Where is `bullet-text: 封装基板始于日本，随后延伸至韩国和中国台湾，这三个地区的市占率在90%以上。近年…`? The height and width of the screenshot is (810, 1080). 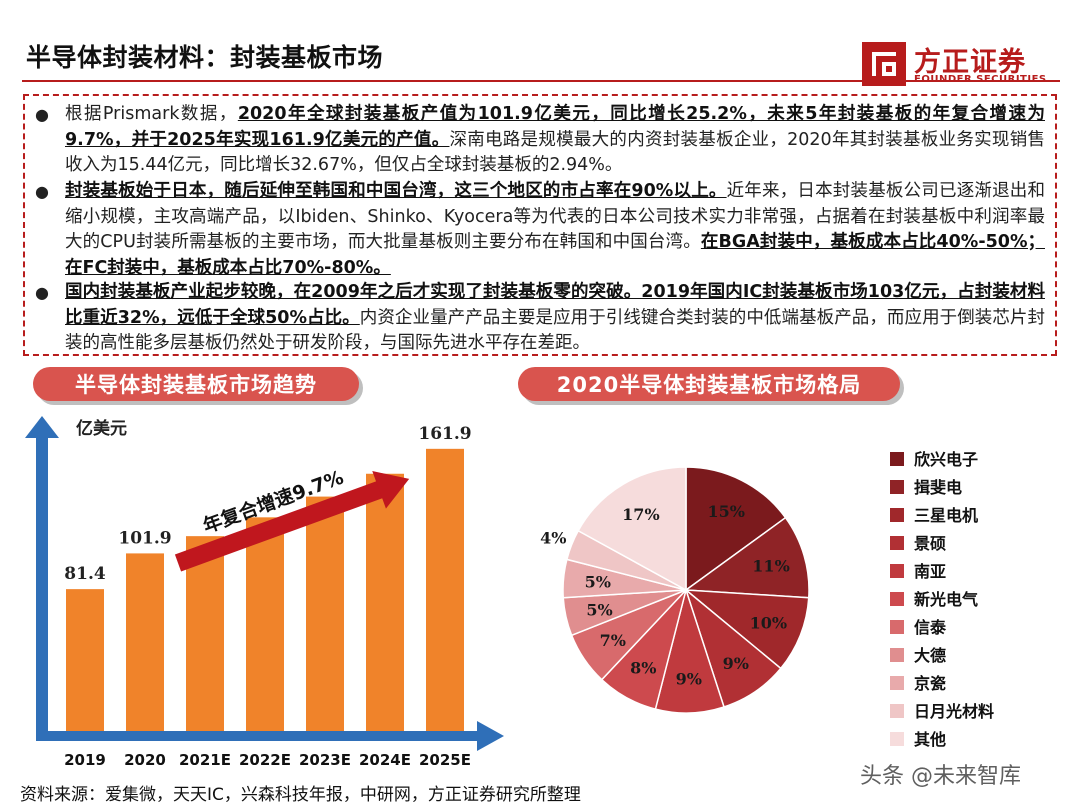 bullet-text: 封装基板始于日本，随后延伸至韩国和中国台湾，这三个地区的市占率在90%以上。近年… is located at coordinates (540, 230).